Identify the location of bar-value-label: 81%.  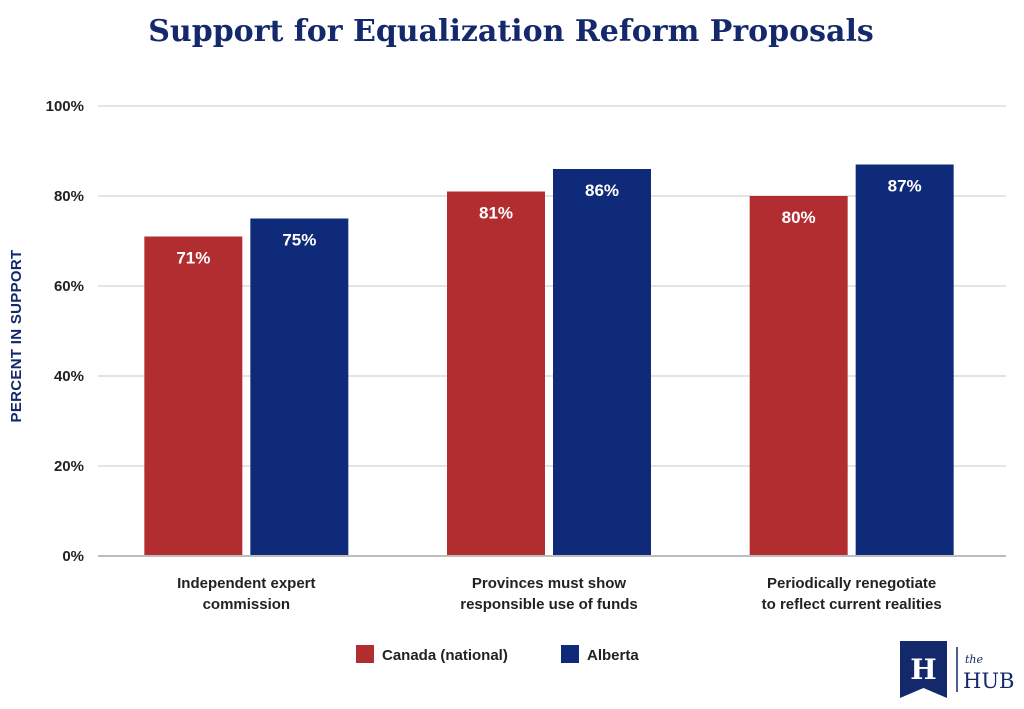
(496, 213).